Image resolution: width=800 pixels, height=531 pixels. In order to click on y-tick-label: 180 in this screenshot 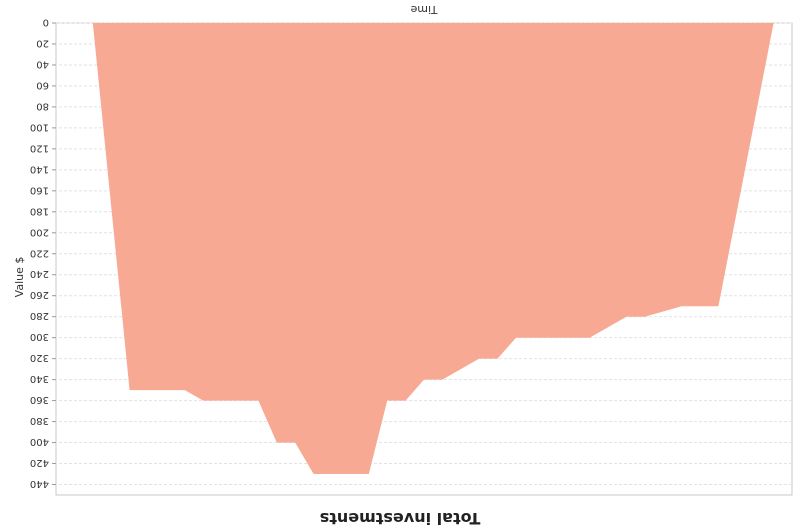, I will do `click(39, 210)`.